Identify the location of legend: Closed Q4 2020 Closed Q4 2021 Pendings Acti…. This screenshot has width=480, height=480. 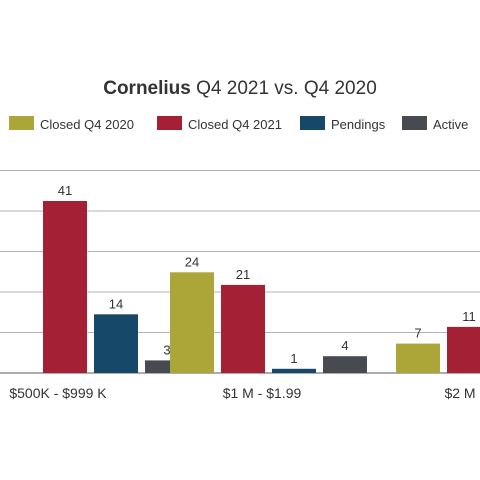
(238, 124).